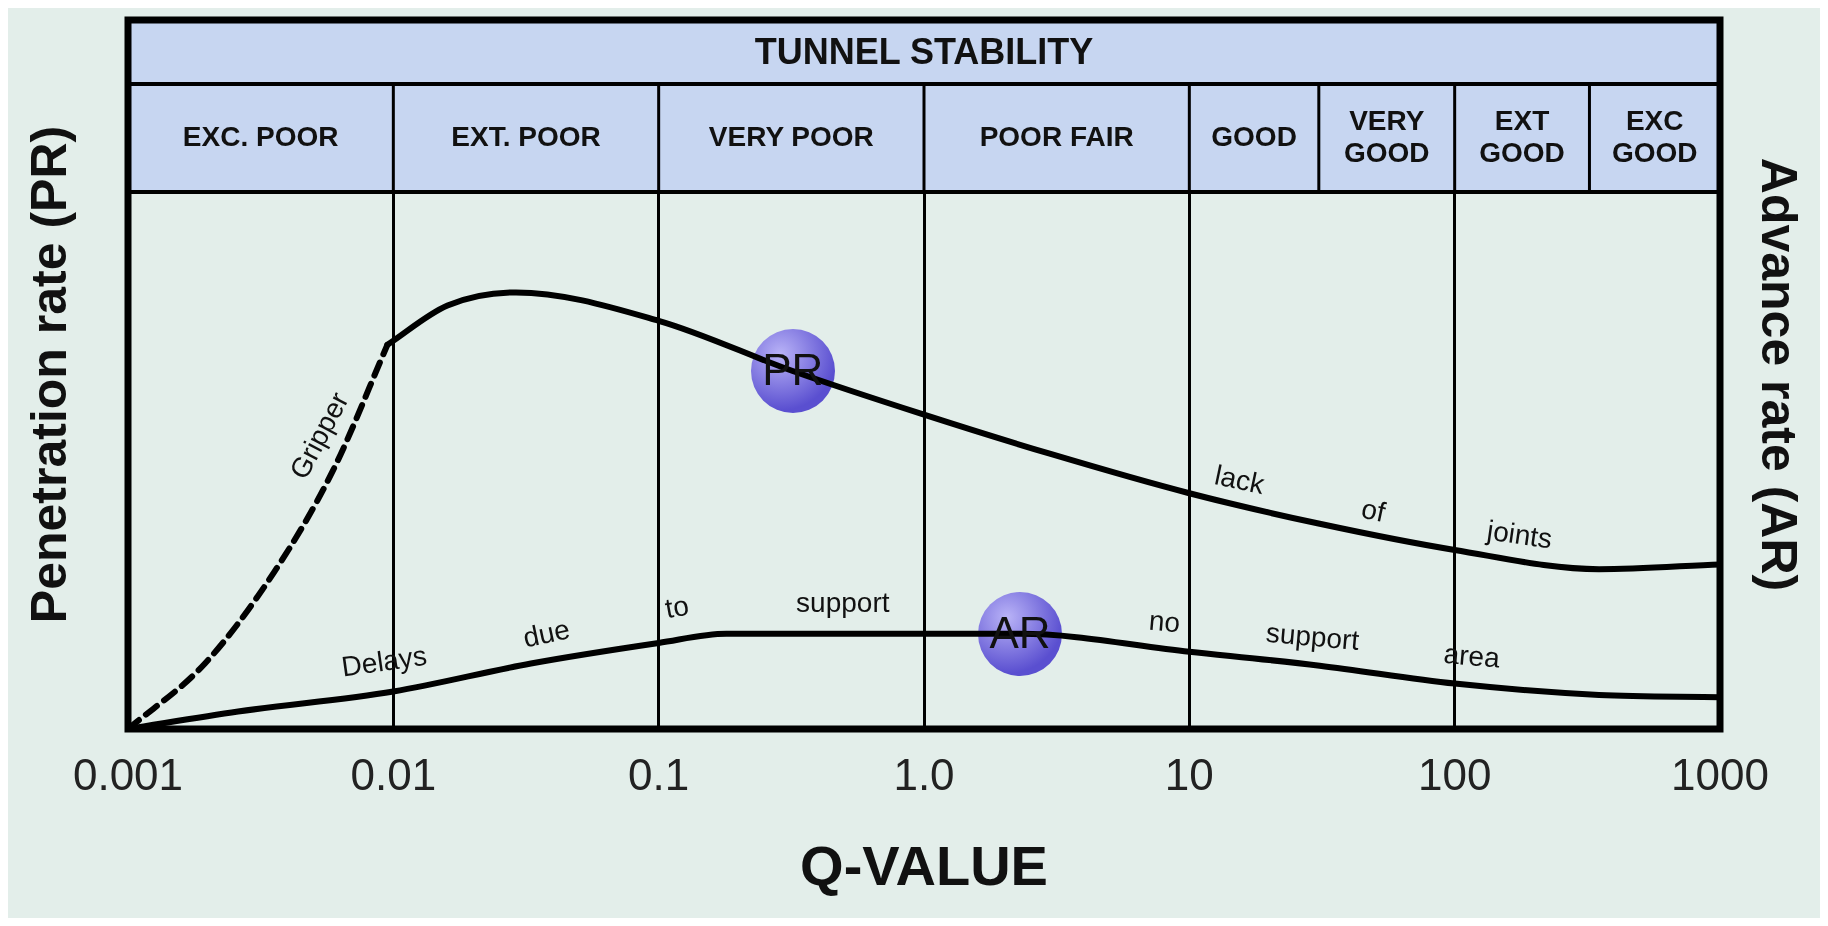  Describe the element at coordinates (1254, 136) in the screenshot. I see `text: GOOD` at that location.